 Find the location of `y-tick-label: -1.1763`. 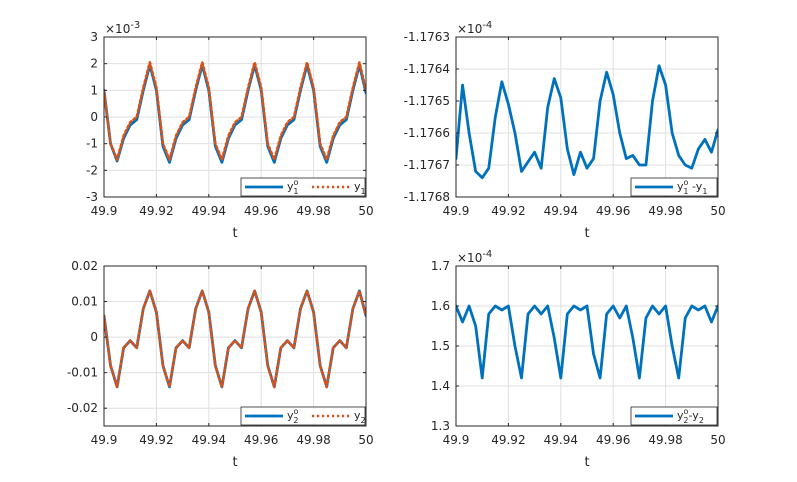

y-tick-label: -1.1763 is located at coordinates (427, 37).